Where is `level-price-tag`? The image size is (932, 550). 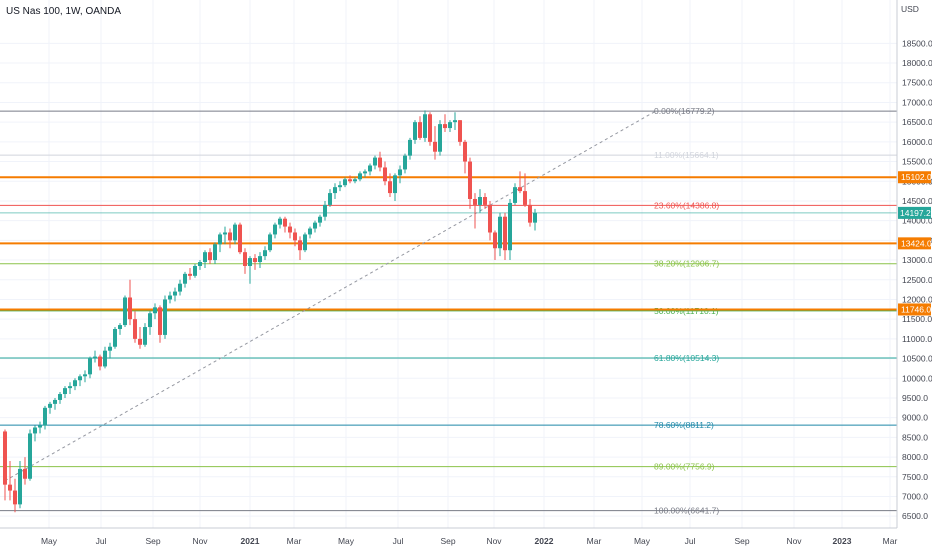 level-price-tag is located at coordinates (914, 177).